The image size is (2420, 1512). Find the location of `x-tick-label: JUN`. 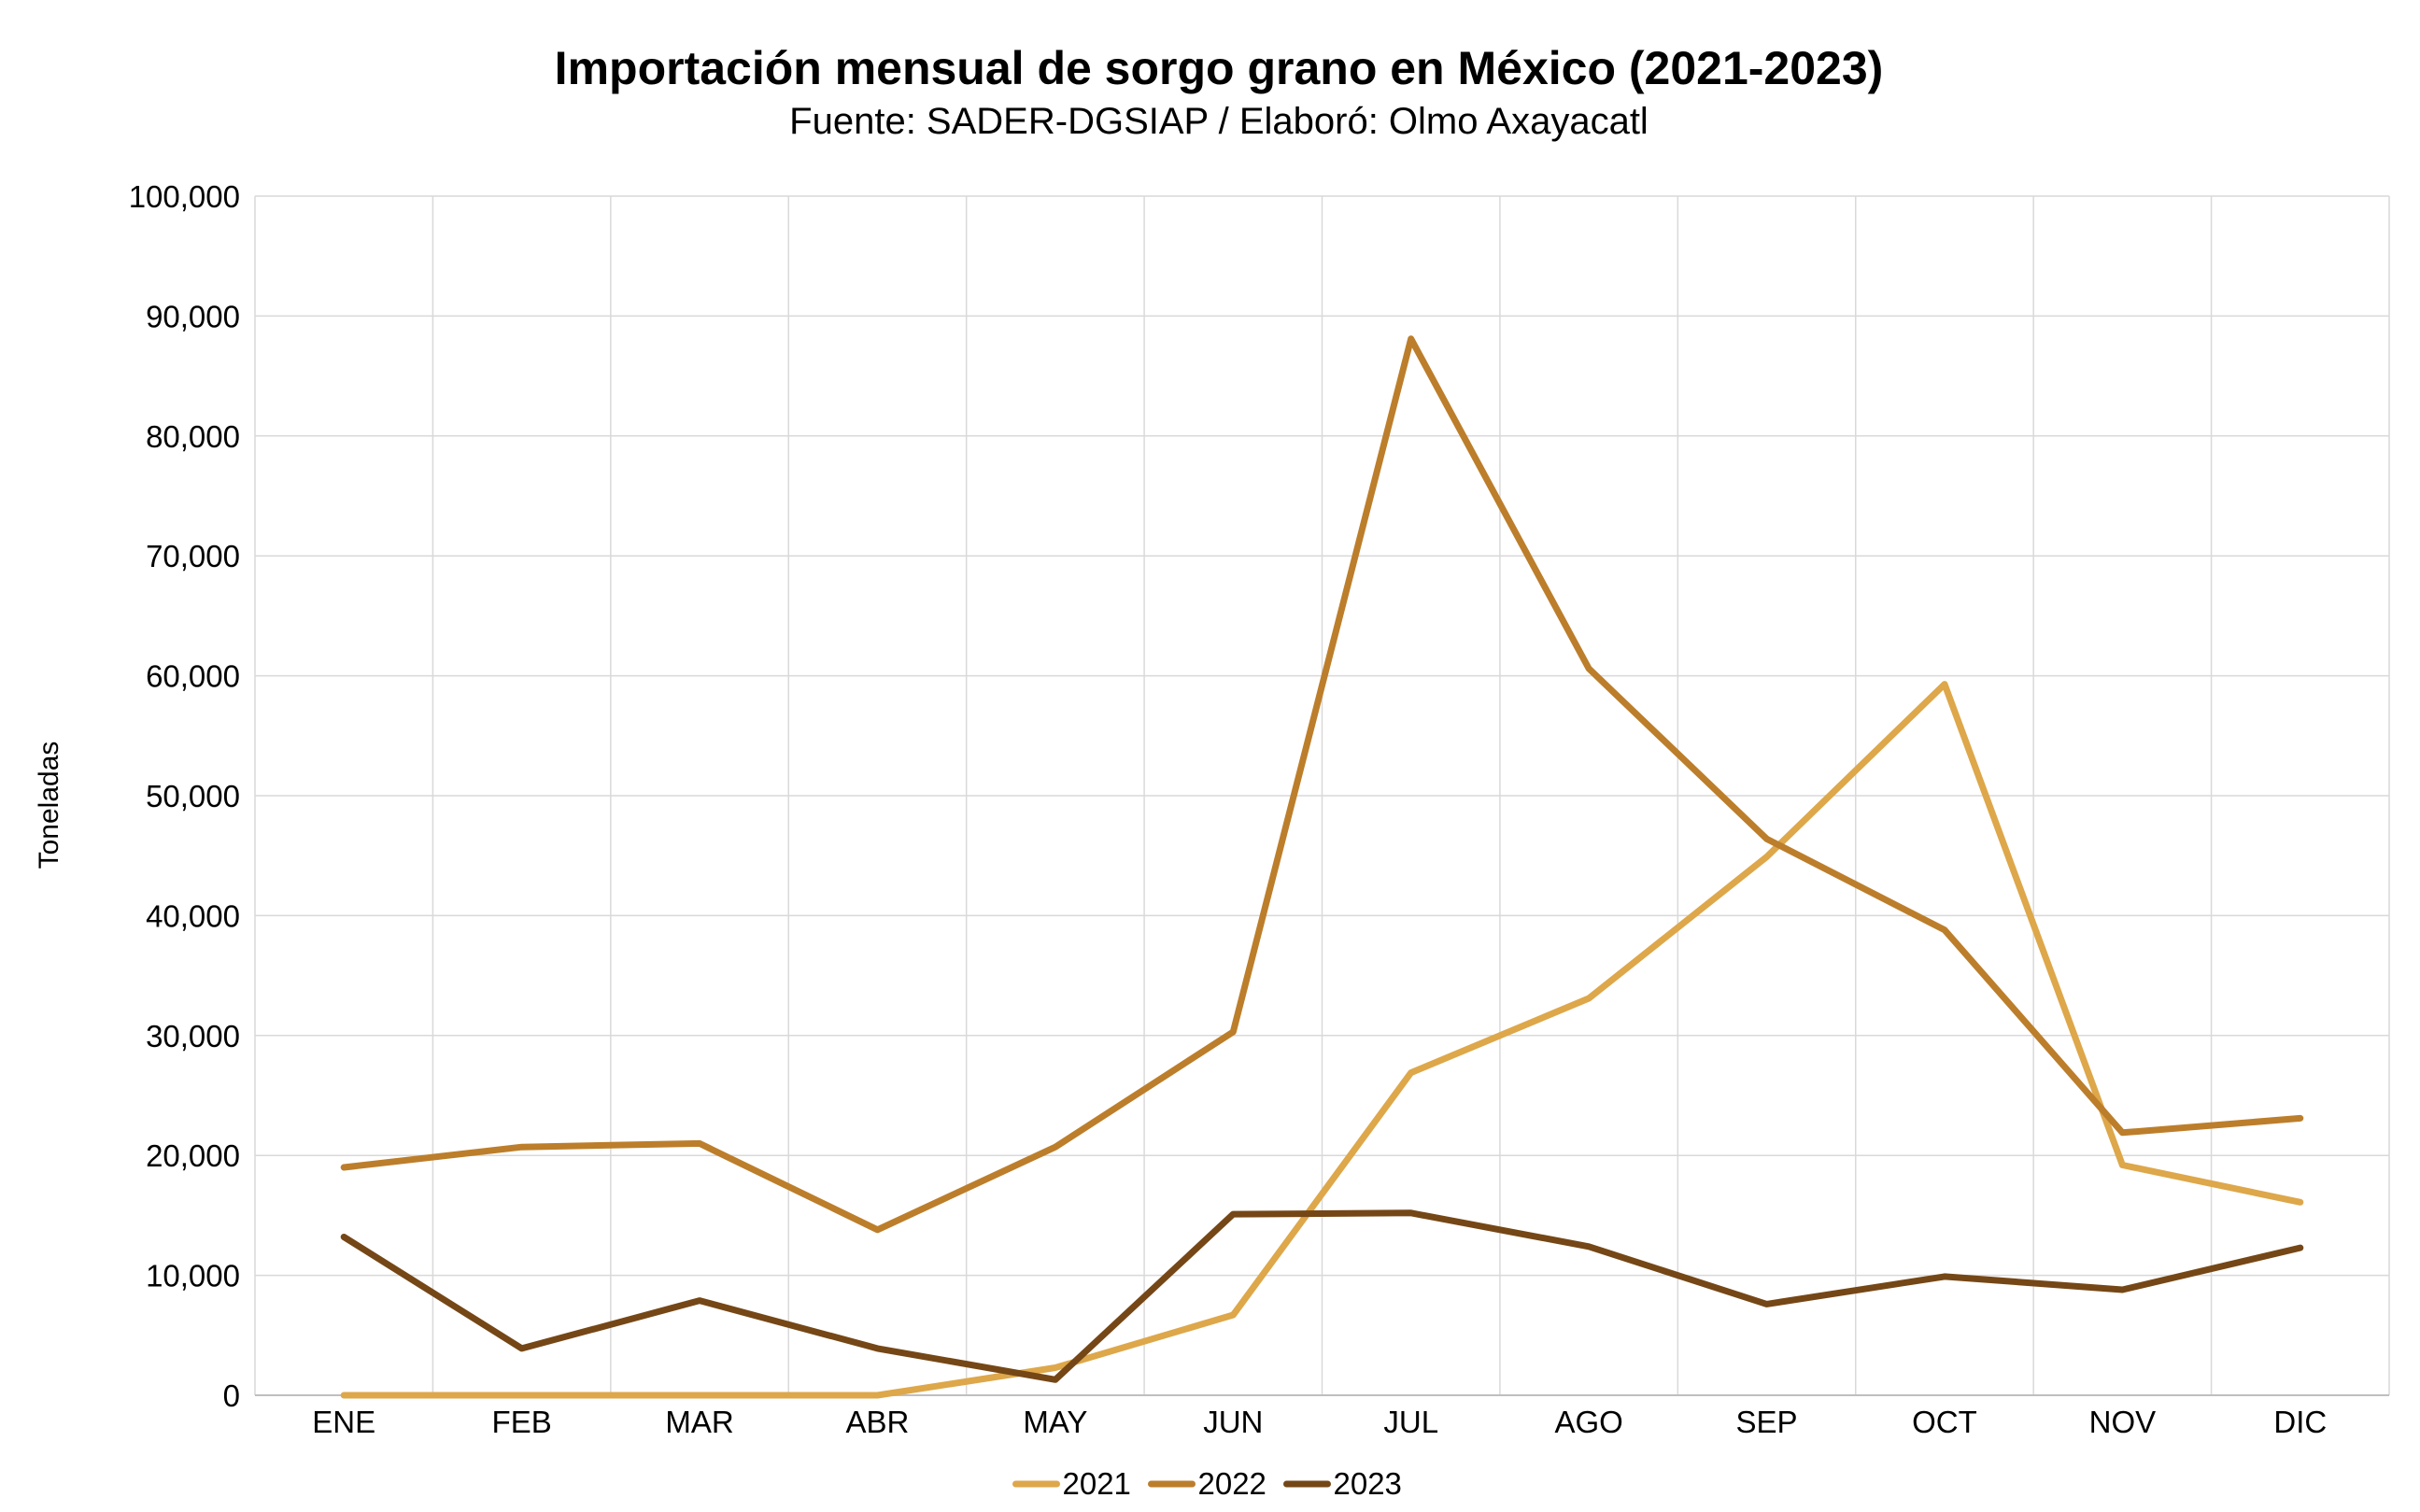

x-tick-label: JUN is located at coordinates (1233, 1422).